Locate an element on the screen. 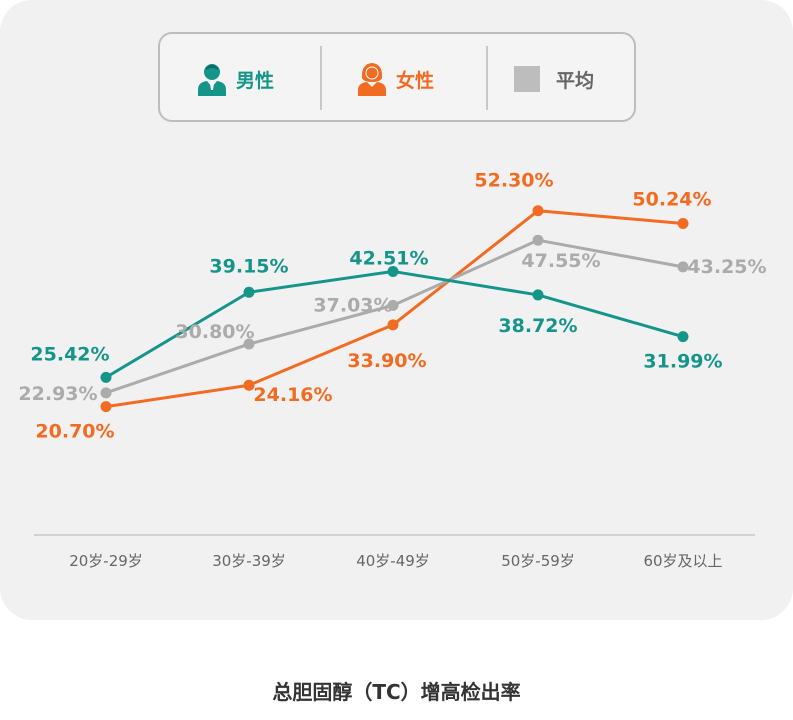  data-label: 42.51% is located at coordinates (388, 258).